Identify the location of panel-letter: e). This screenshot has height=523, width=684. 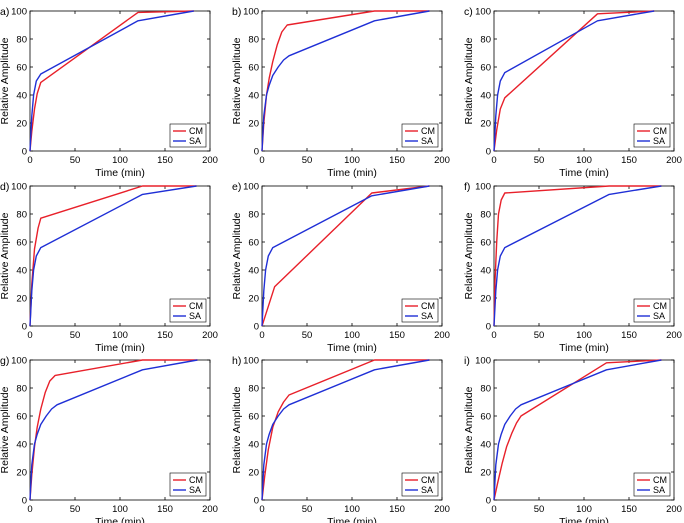
(236, 187).